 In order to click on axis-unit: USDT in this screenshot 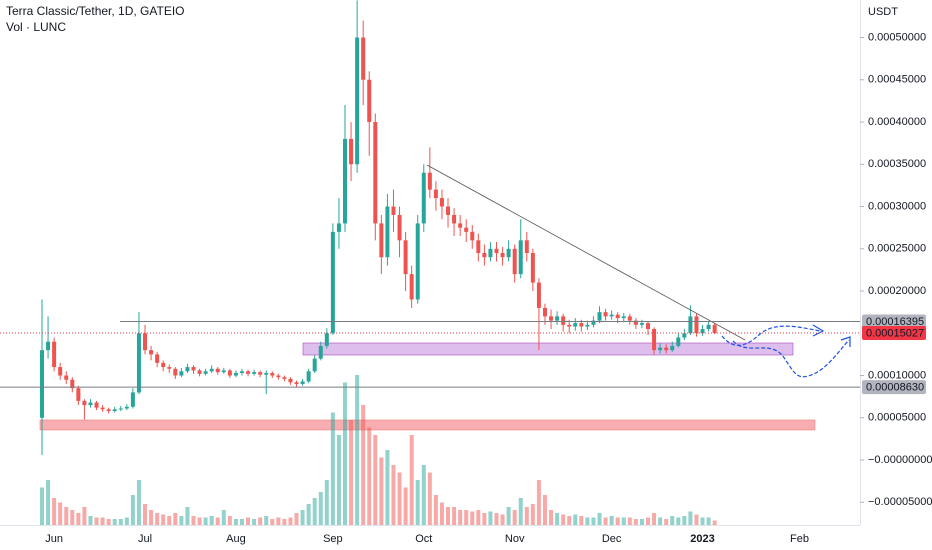, I will do `click(883, 12)`.